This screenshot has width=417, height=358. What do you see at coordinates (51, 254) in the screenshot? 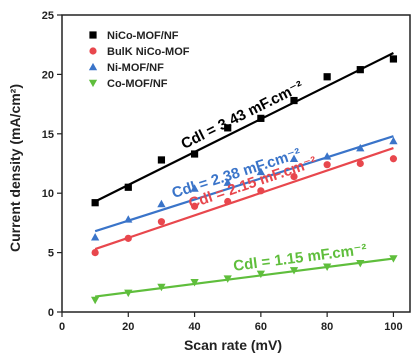
I see `y-tick-label: 5` at bounding box center [51, 254].